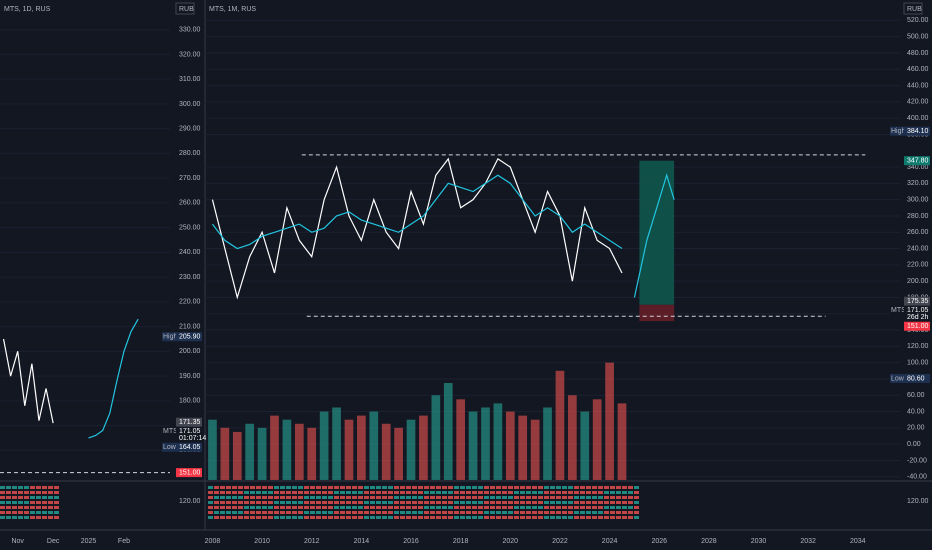 The height and width of the screenshot is (550, 932). I want to click on y-tick-label: 330.00, so click(190, 30).